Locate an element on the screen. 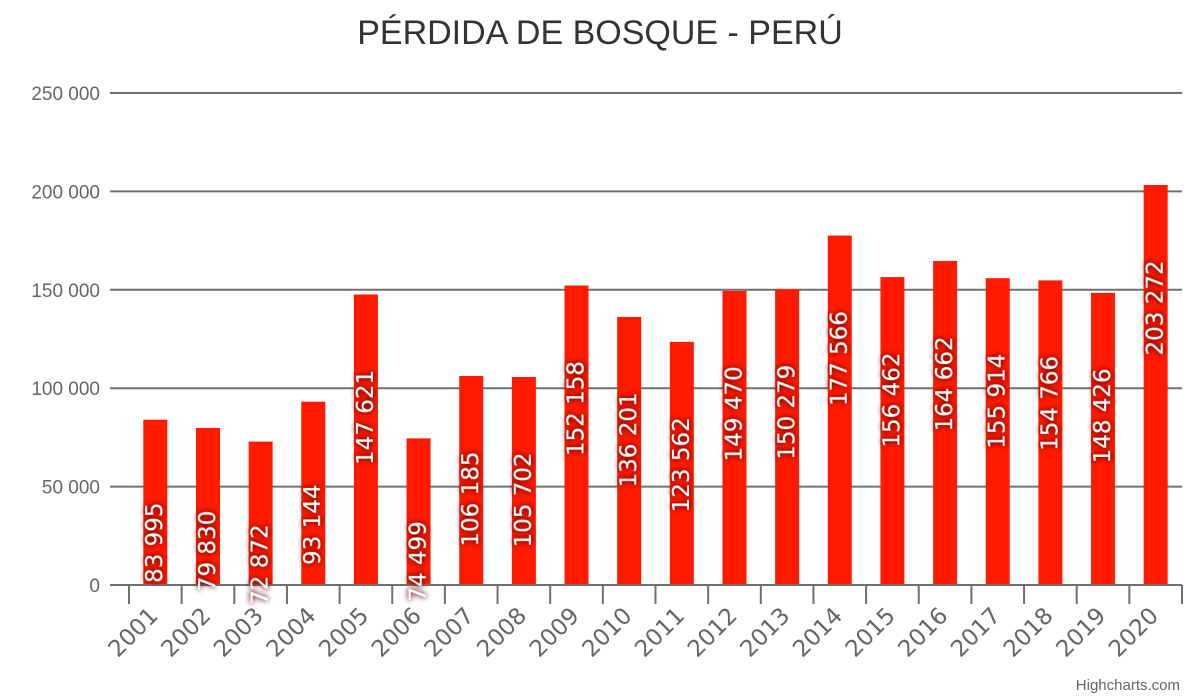 The width and height of the screenshot is (1200, 700). bar-2010 is located at coordinates (629, 450).